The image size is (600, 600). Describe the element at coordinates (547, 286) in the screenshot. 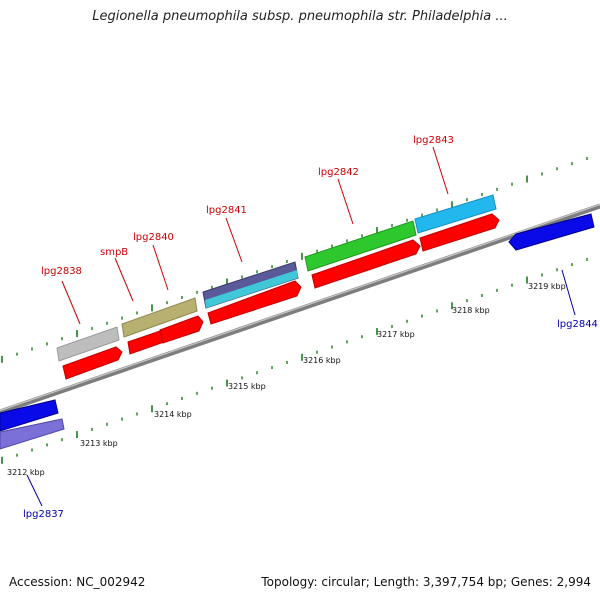

I see `ruler-label-3219: 3219 kbp` at that location.